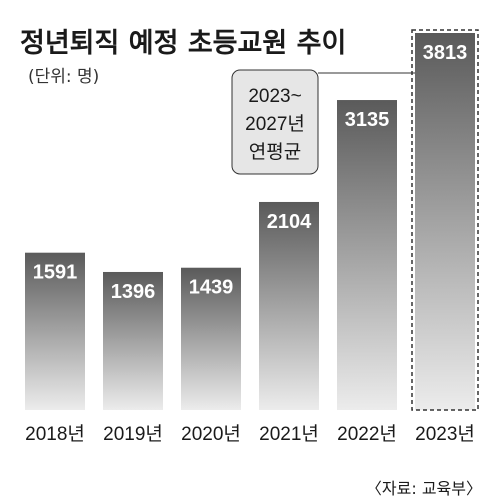  I want to click on value-label-4: 3135, so click(367, 120).